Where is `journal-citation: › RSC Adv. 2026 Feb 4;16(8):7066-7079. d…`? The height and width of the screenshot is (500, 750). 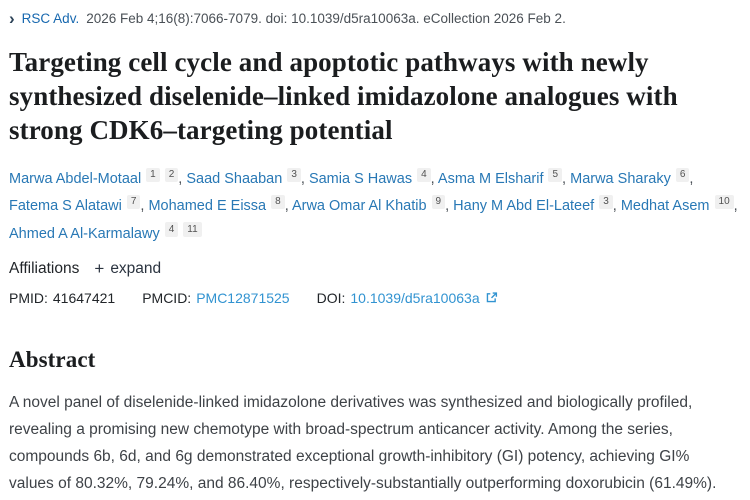
journal-citation: › RSC Adv. 2026 Feb 4;16(8):7066-7079. d… is located at coordinates (374, 17).